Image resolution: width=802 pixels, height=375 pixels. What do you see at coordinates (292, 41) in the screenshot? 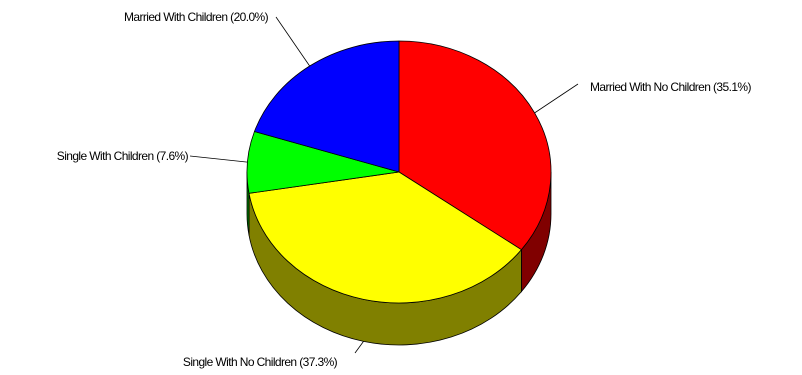
I see `leader-line-married-with-children` at bounding box center [292, 41].